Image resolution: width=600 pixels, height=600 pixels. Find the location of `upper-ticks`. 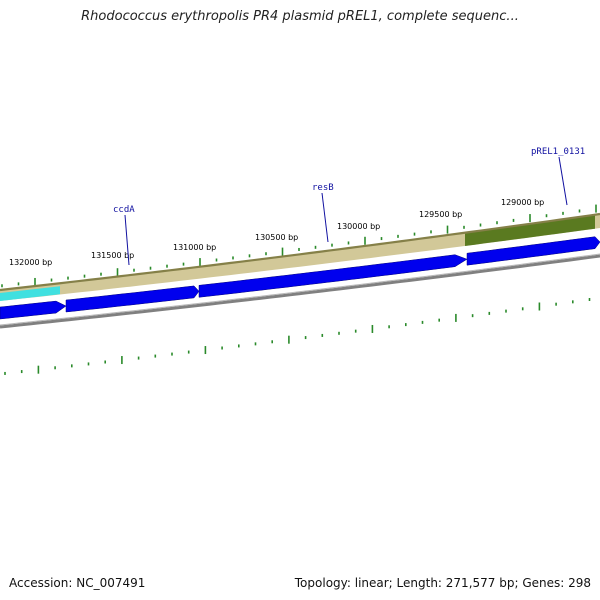

upper-ticks is located at coordinates (299, 246).